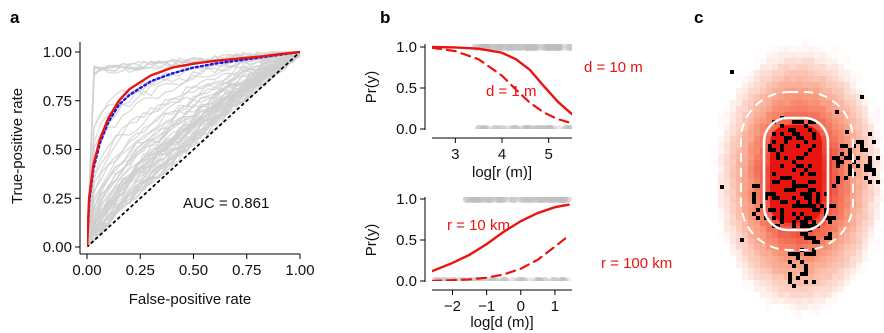 The width and height of the screenshot is (884, 333). I want to click on panel-label-a: a, so click(15, 17).